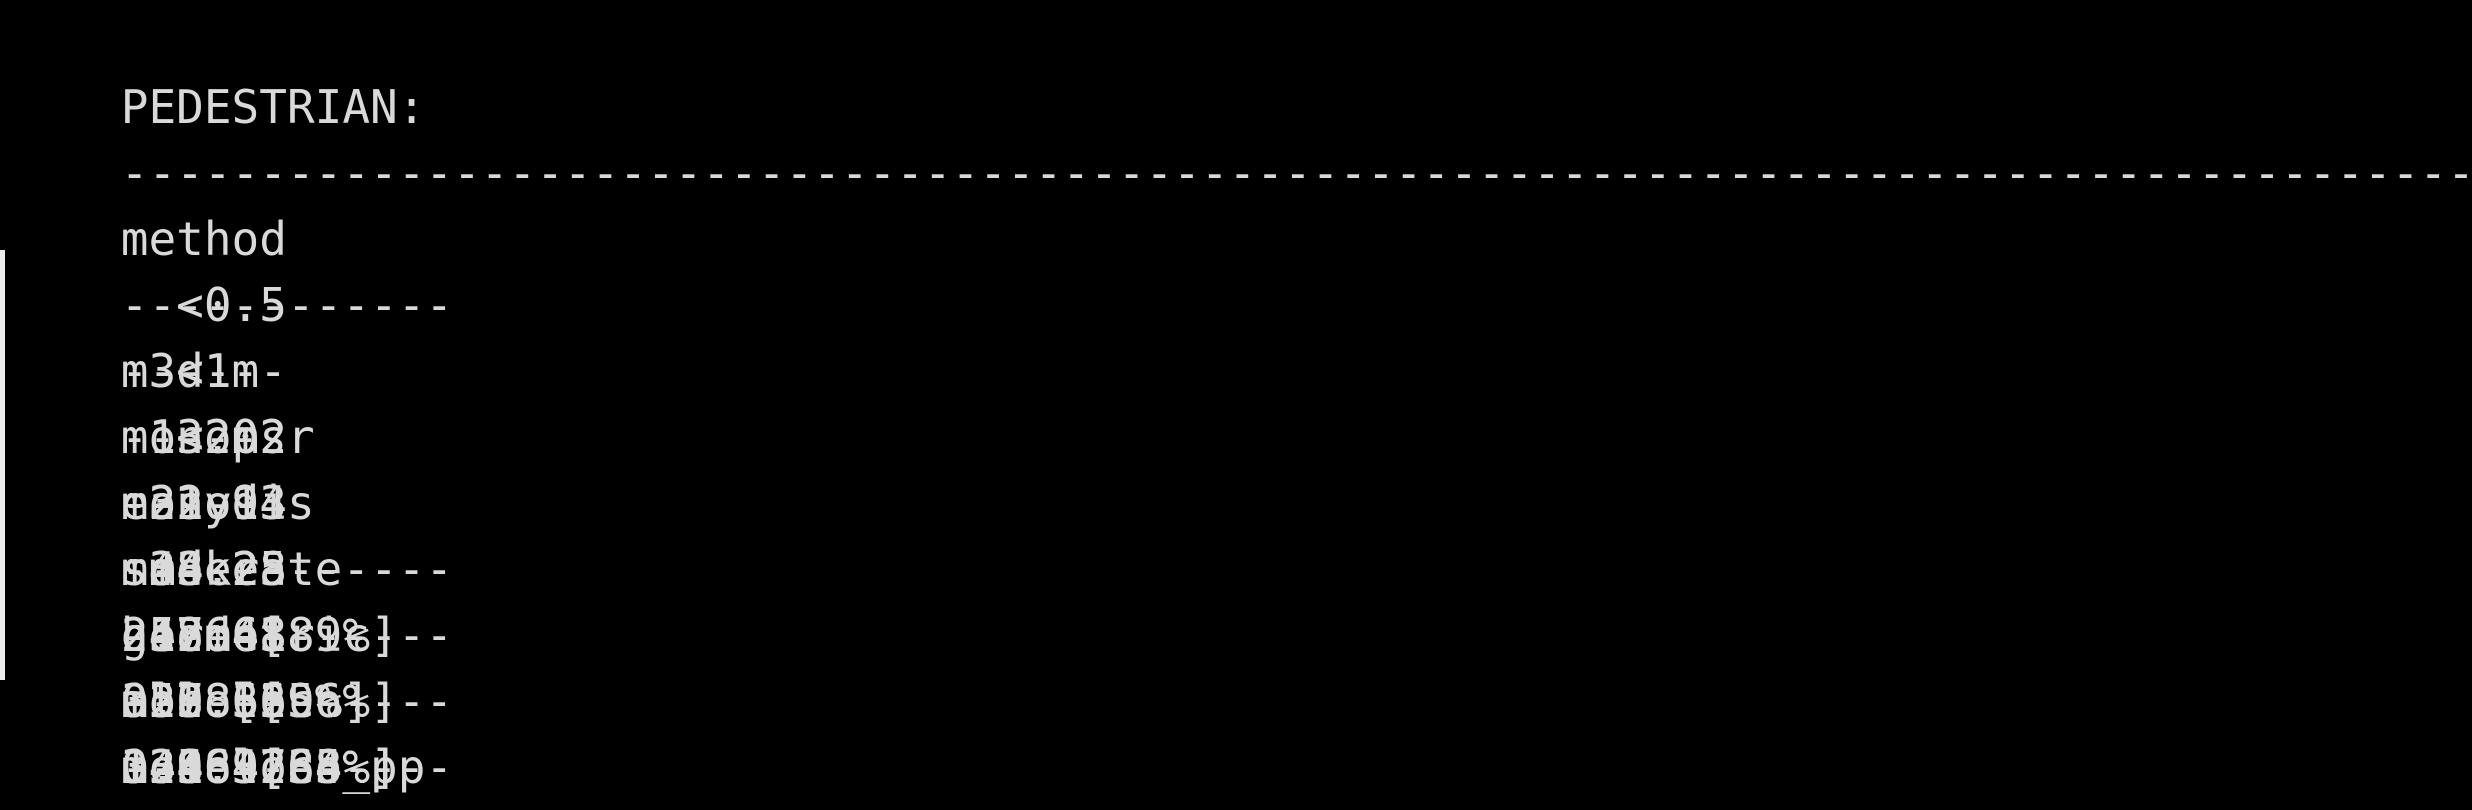  I want to click on cell-easy: 0.75 [59%], so click(287, 805).